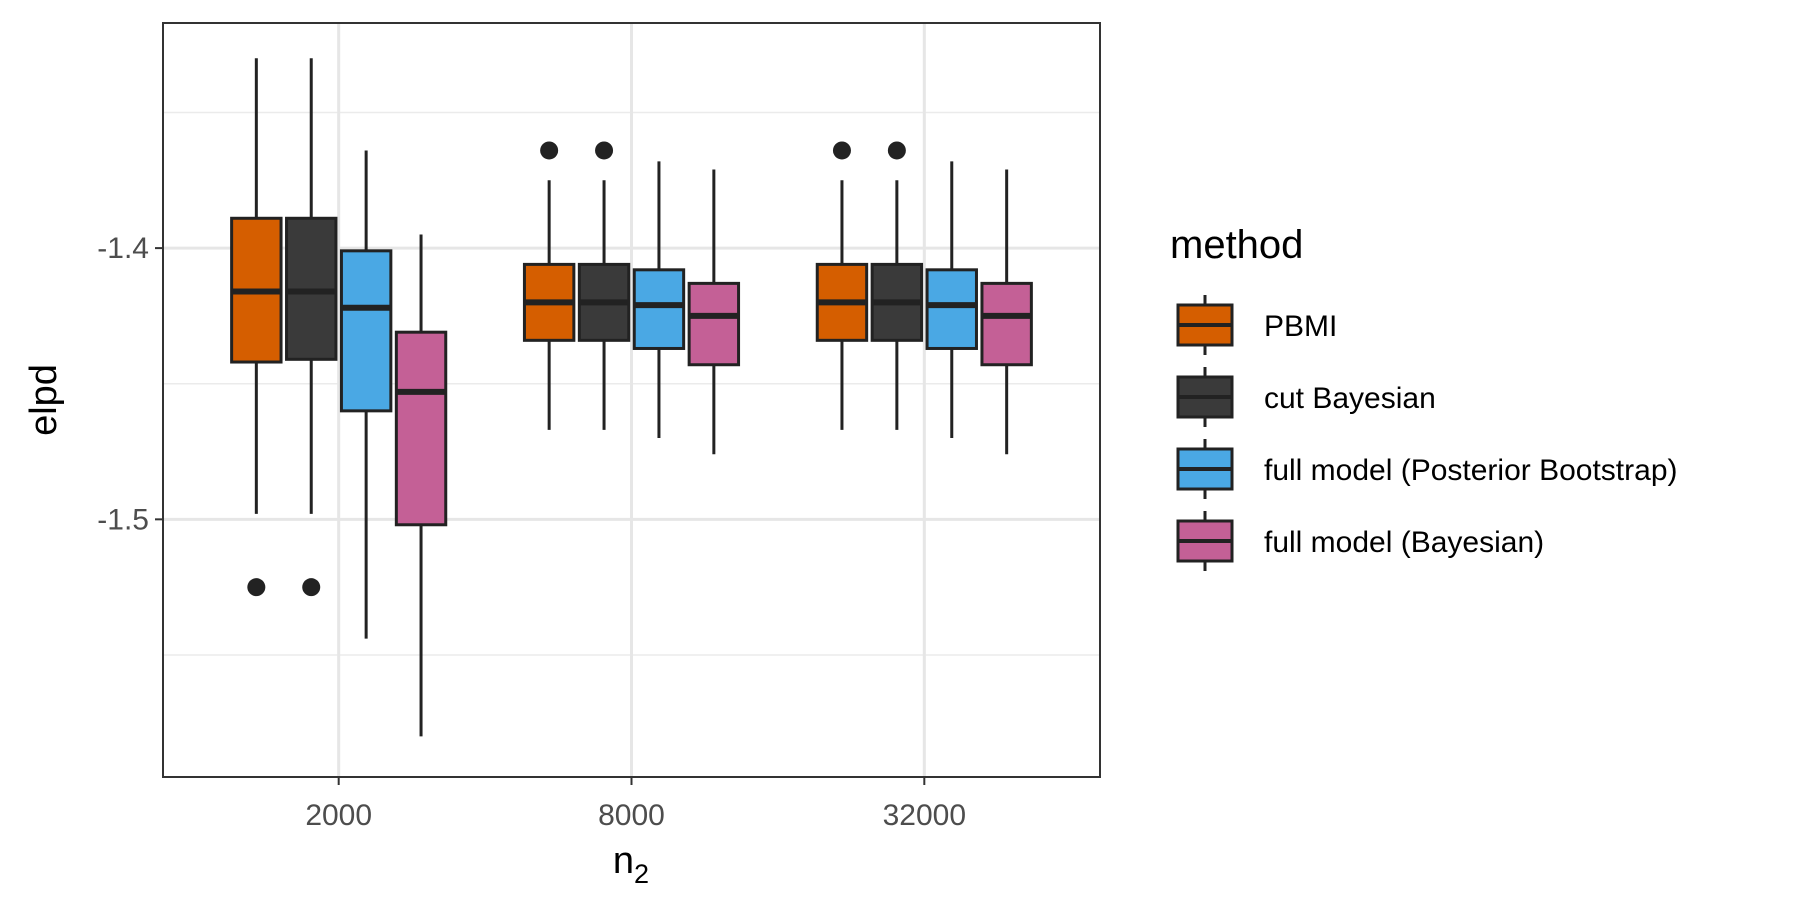  I want to click on y-axis: -1.4 -1.5, so click(130, 384).